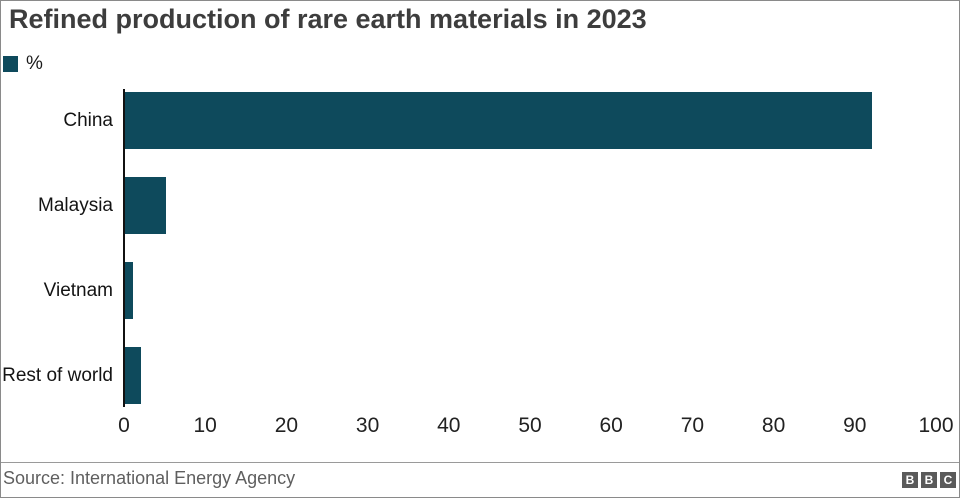  Describe the element at coordinates (530, 425) in the screenshot. I see `x-tick-label: 50` at that location.